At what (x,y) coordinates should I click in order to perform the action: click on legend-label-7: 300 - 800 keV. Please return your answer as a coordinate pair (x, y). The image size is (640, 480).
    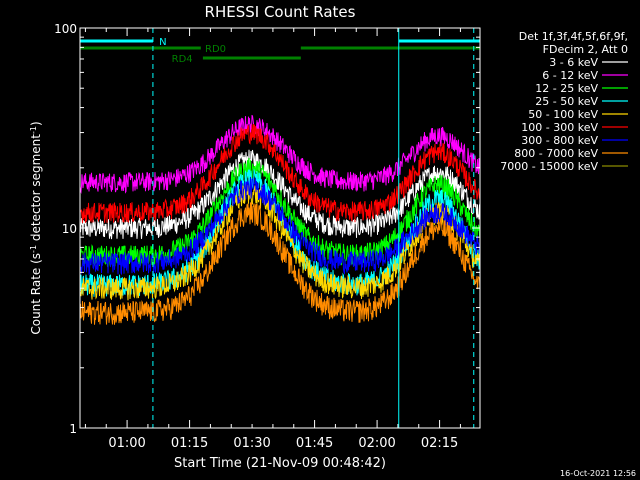
    Looking at the image, I should click on (559, 140).